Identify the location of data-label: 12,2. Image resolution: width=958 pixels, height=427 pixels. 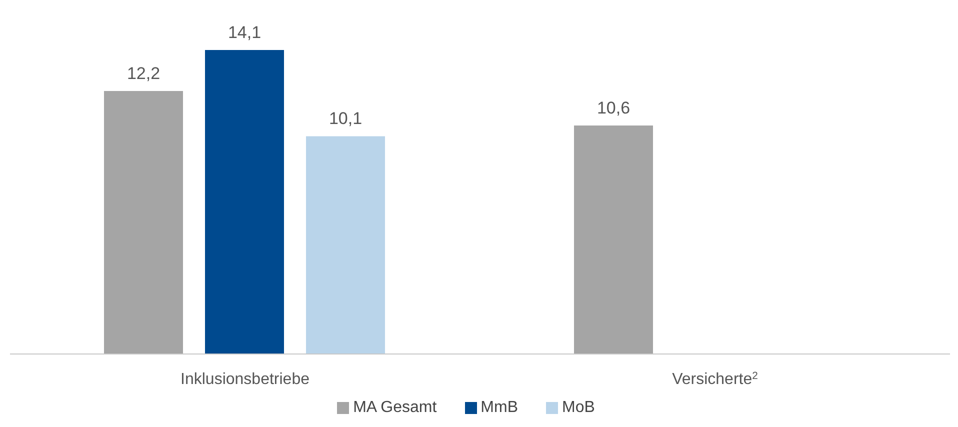
(143, 73).